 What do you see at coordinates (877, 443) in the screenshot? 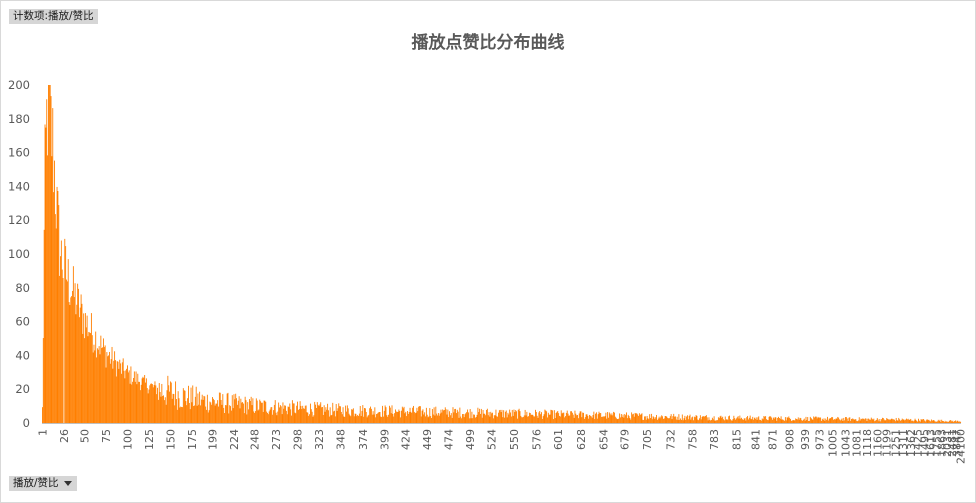
I see `x-tick-label: 1160` at bounding box center [877, 443].